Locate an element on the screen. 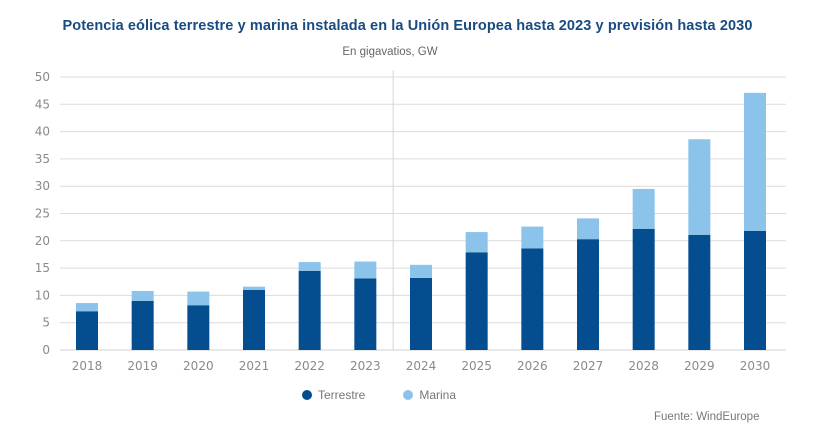 The height and width of the screenshot is (427, 815). bar-marina-2027 is located at coordinates (588, 229).